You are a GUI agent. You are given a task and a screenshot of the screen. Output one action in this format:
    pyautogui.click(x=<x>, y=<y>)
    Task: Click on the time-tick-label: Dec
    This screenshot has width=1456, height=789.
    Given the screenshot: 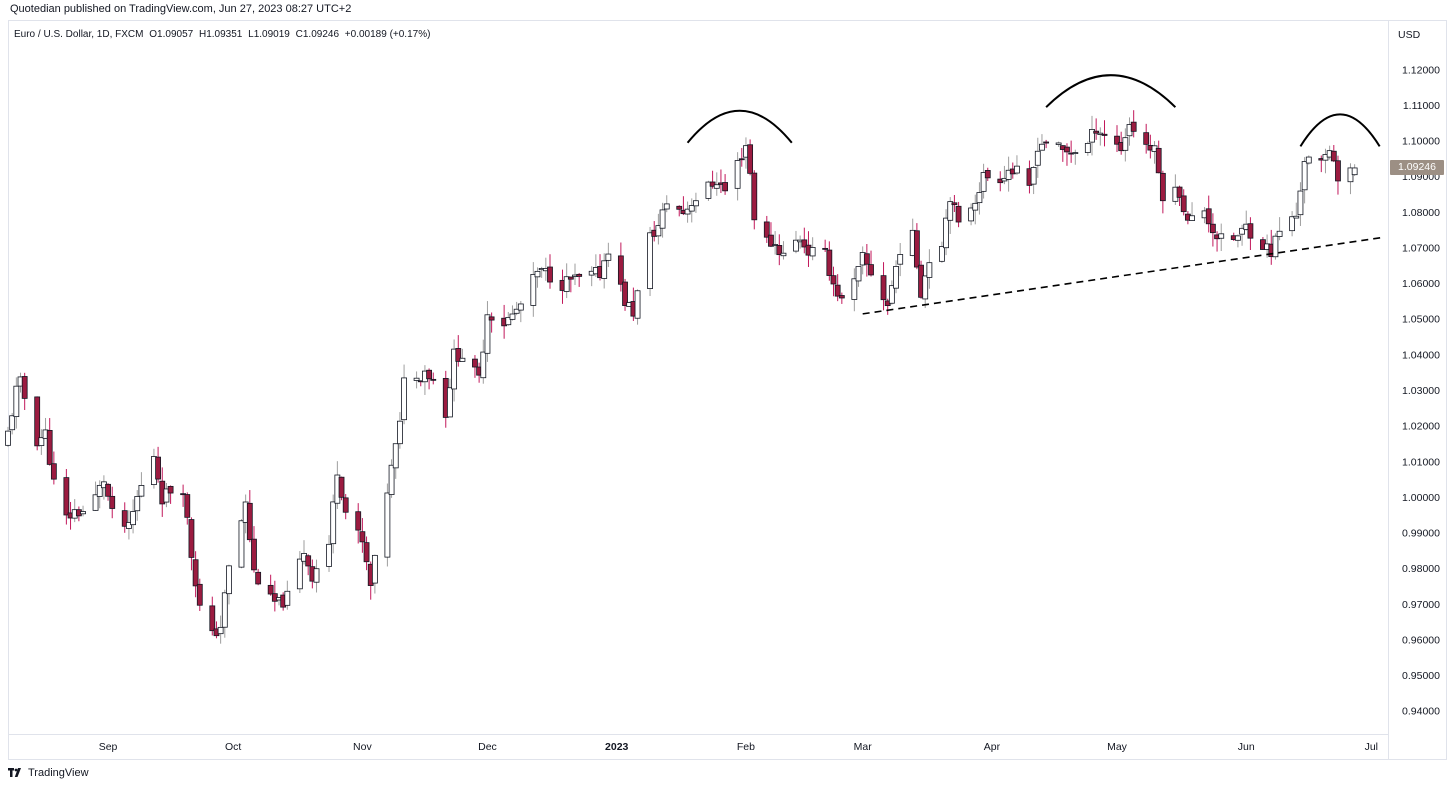 What is the action you would take?
    pyautogui.click(x=487, y=747)
    